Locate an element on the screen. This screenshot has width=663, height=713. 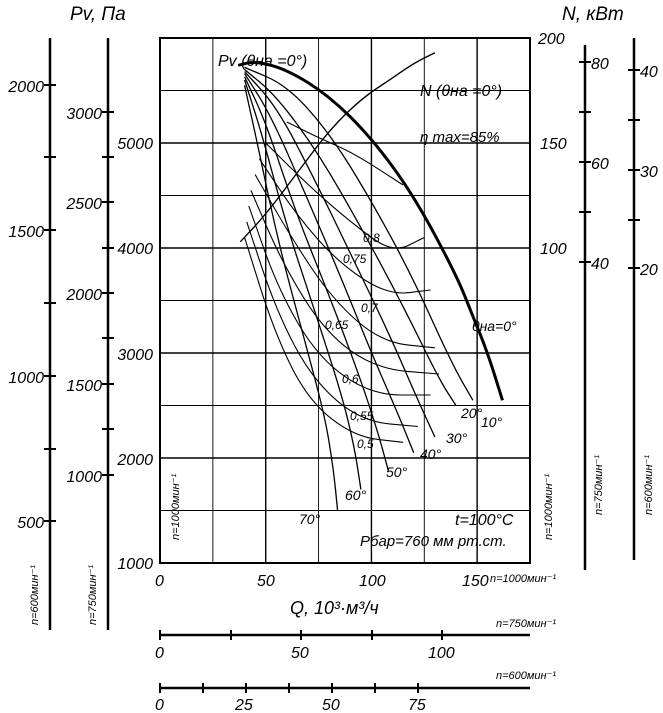
y-tick-1000: 1000 is located at coordinates (135, 564).